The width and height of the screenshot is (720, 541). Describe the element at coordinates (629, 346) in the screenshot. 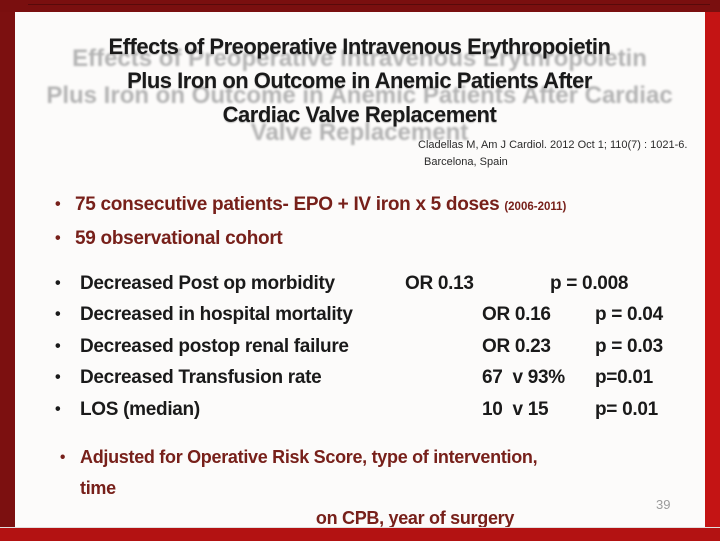

I see `stat-p-value: p = 0.03` at that location.